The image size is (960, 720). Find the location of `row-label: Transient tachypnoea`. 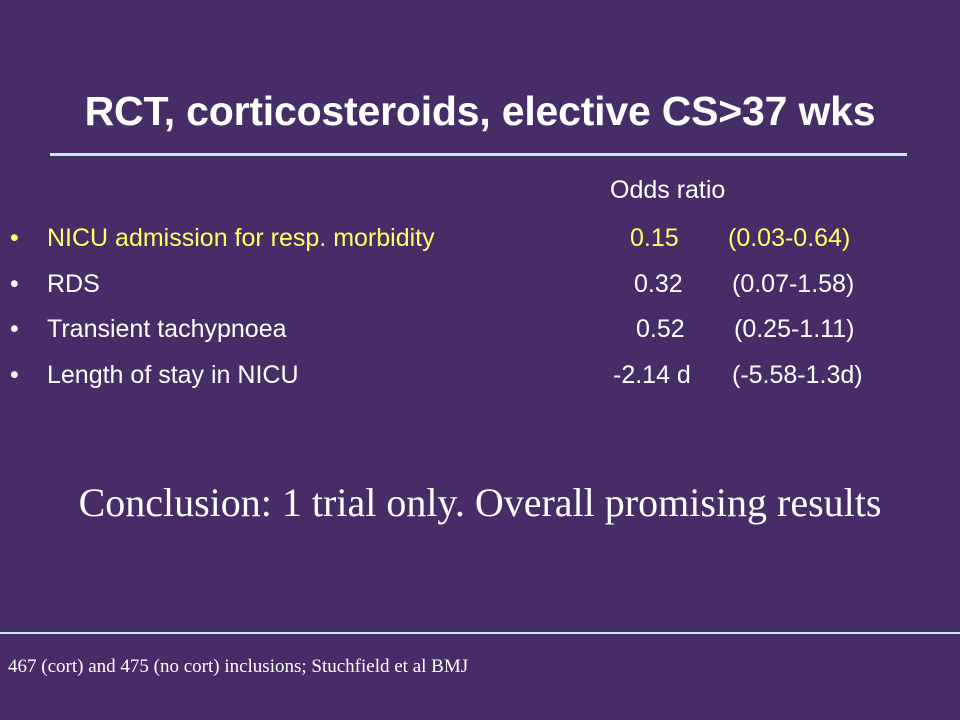

row-label: Transient tachypnoea is located at coordinates (167, 329).